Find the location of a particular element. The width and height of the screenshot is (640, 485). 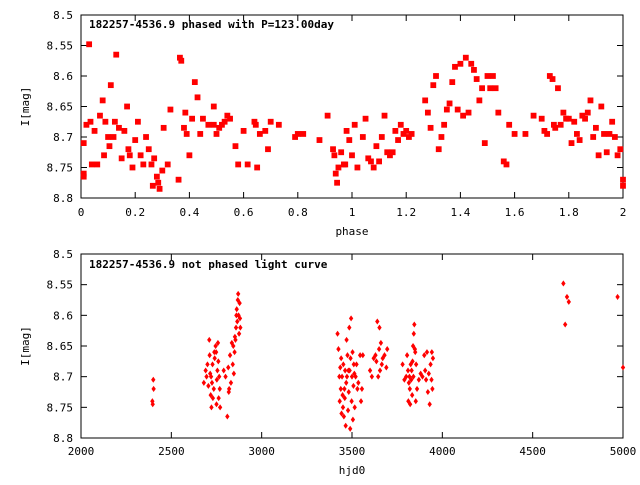

y-tick-label: 8.6 is located at coordinates (63, 315).